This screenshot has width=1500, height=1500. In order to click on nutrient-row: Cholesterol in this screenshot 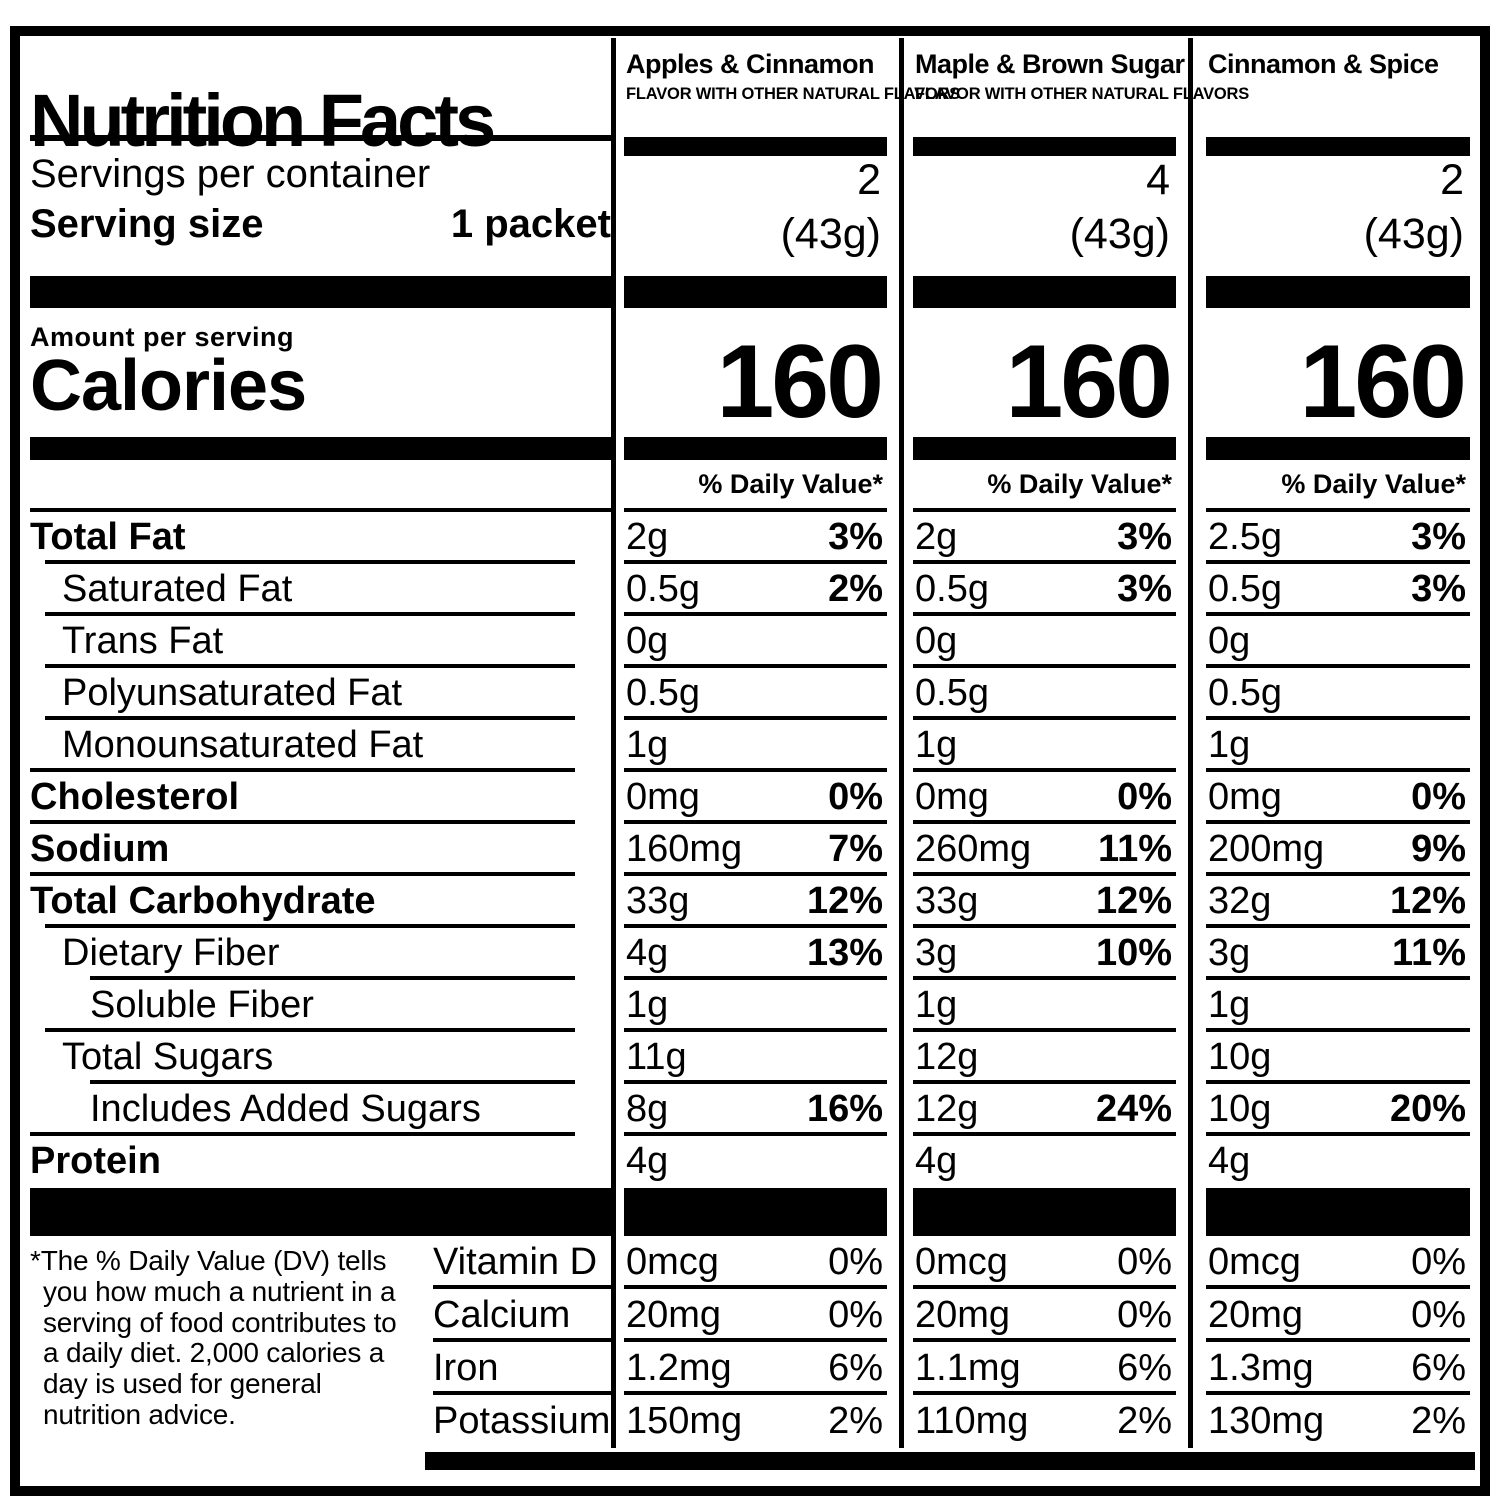, I will do `click(320, 798)`.